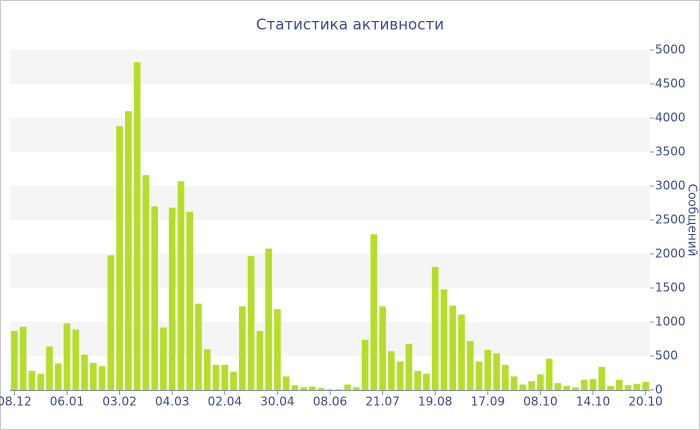  Describe the element at coordinates (670, 220) in the screenshot. I see `y-tick-label: 2500` at that location.